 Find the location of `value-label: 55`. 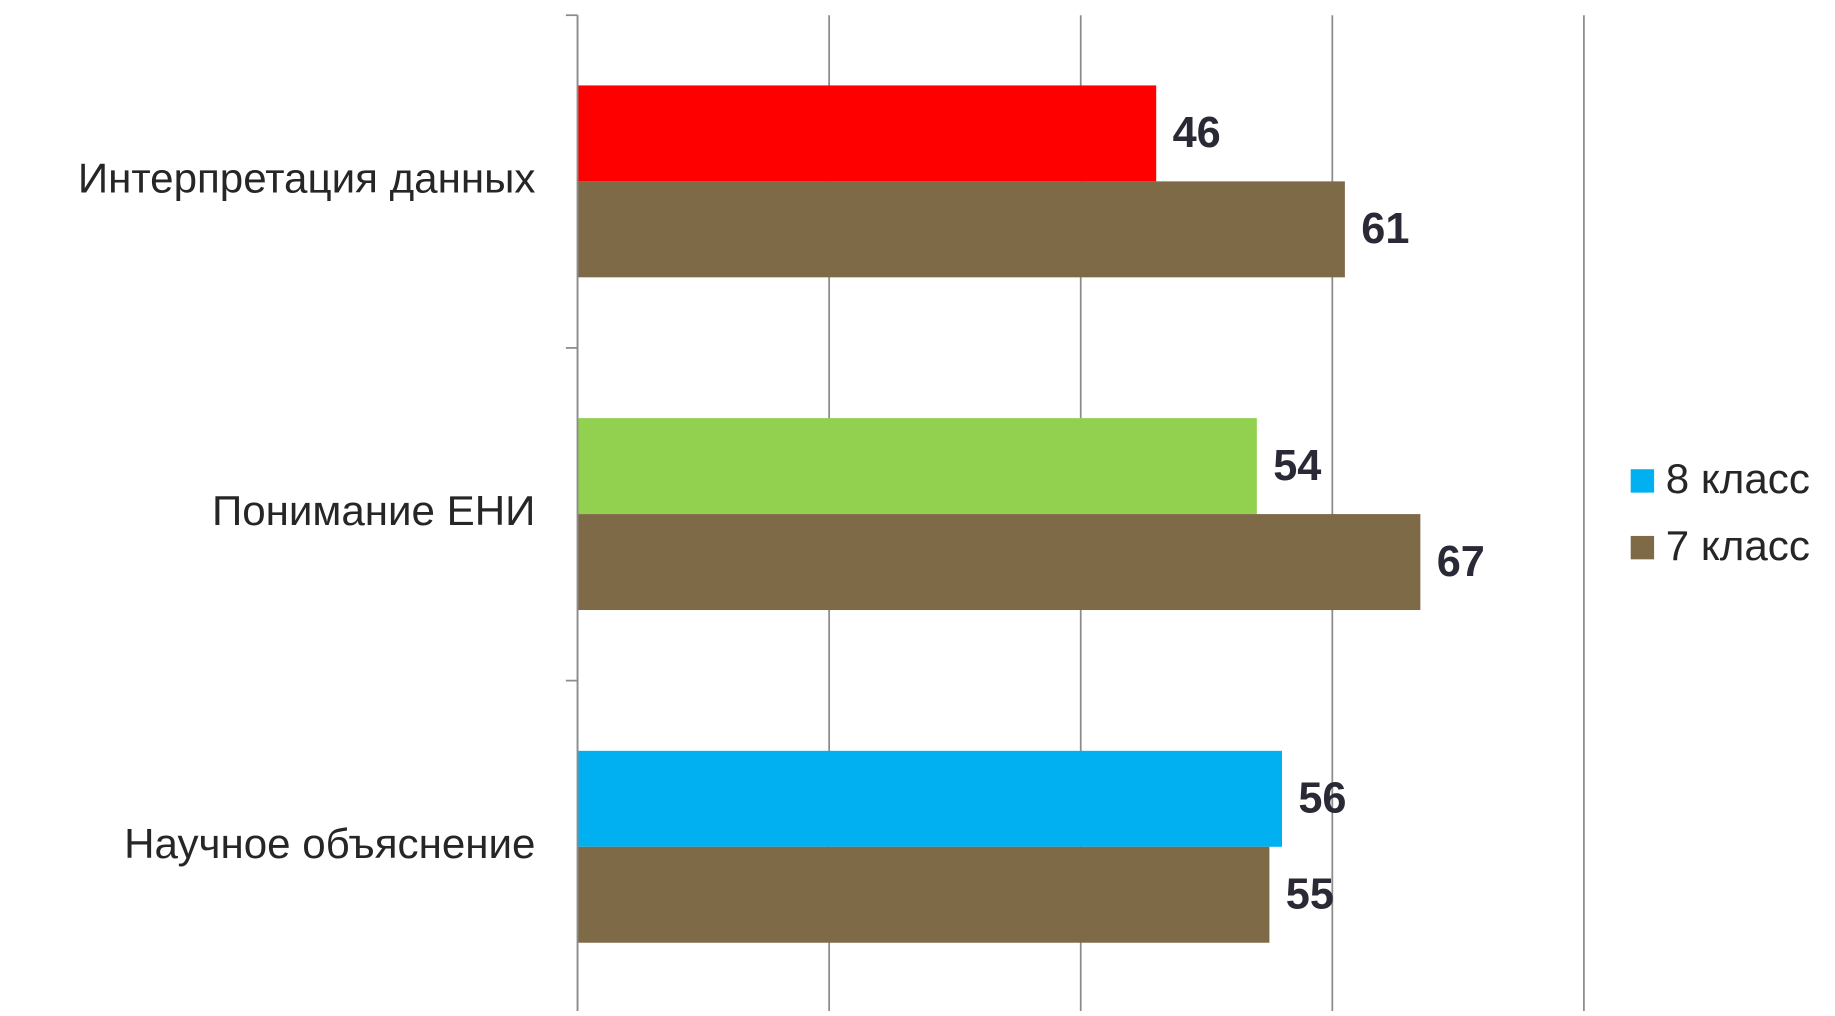

value-label: 55 is located at coordinates (1310, 895).